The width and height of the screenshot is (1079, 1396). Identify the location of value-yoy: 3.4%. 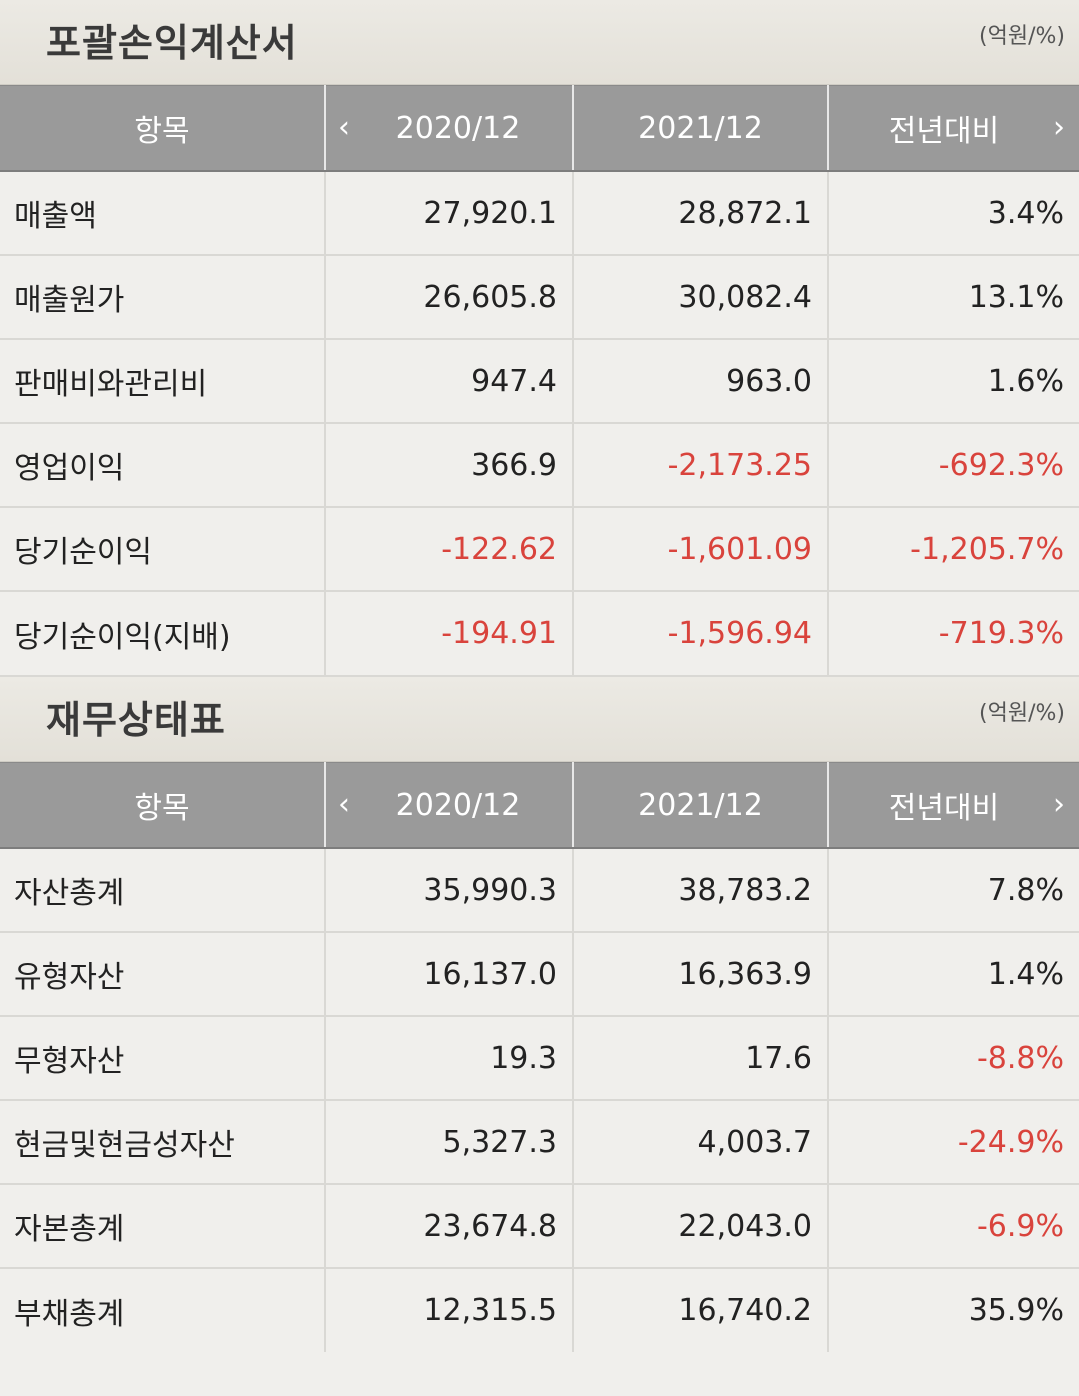
(953, 213).